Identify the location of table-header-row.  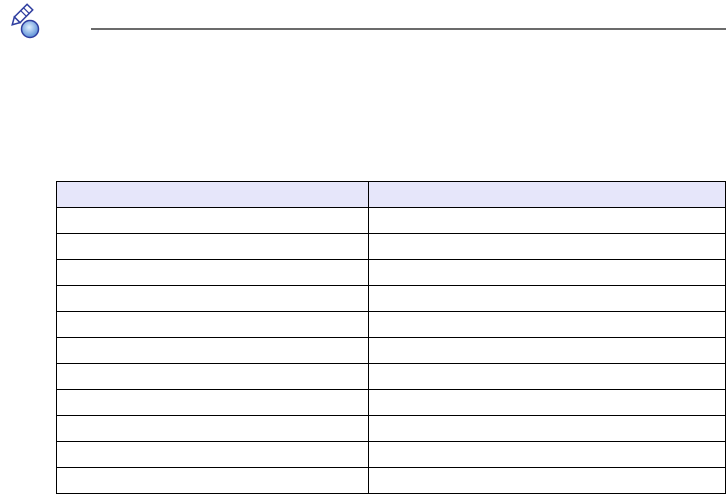
(391, 194).